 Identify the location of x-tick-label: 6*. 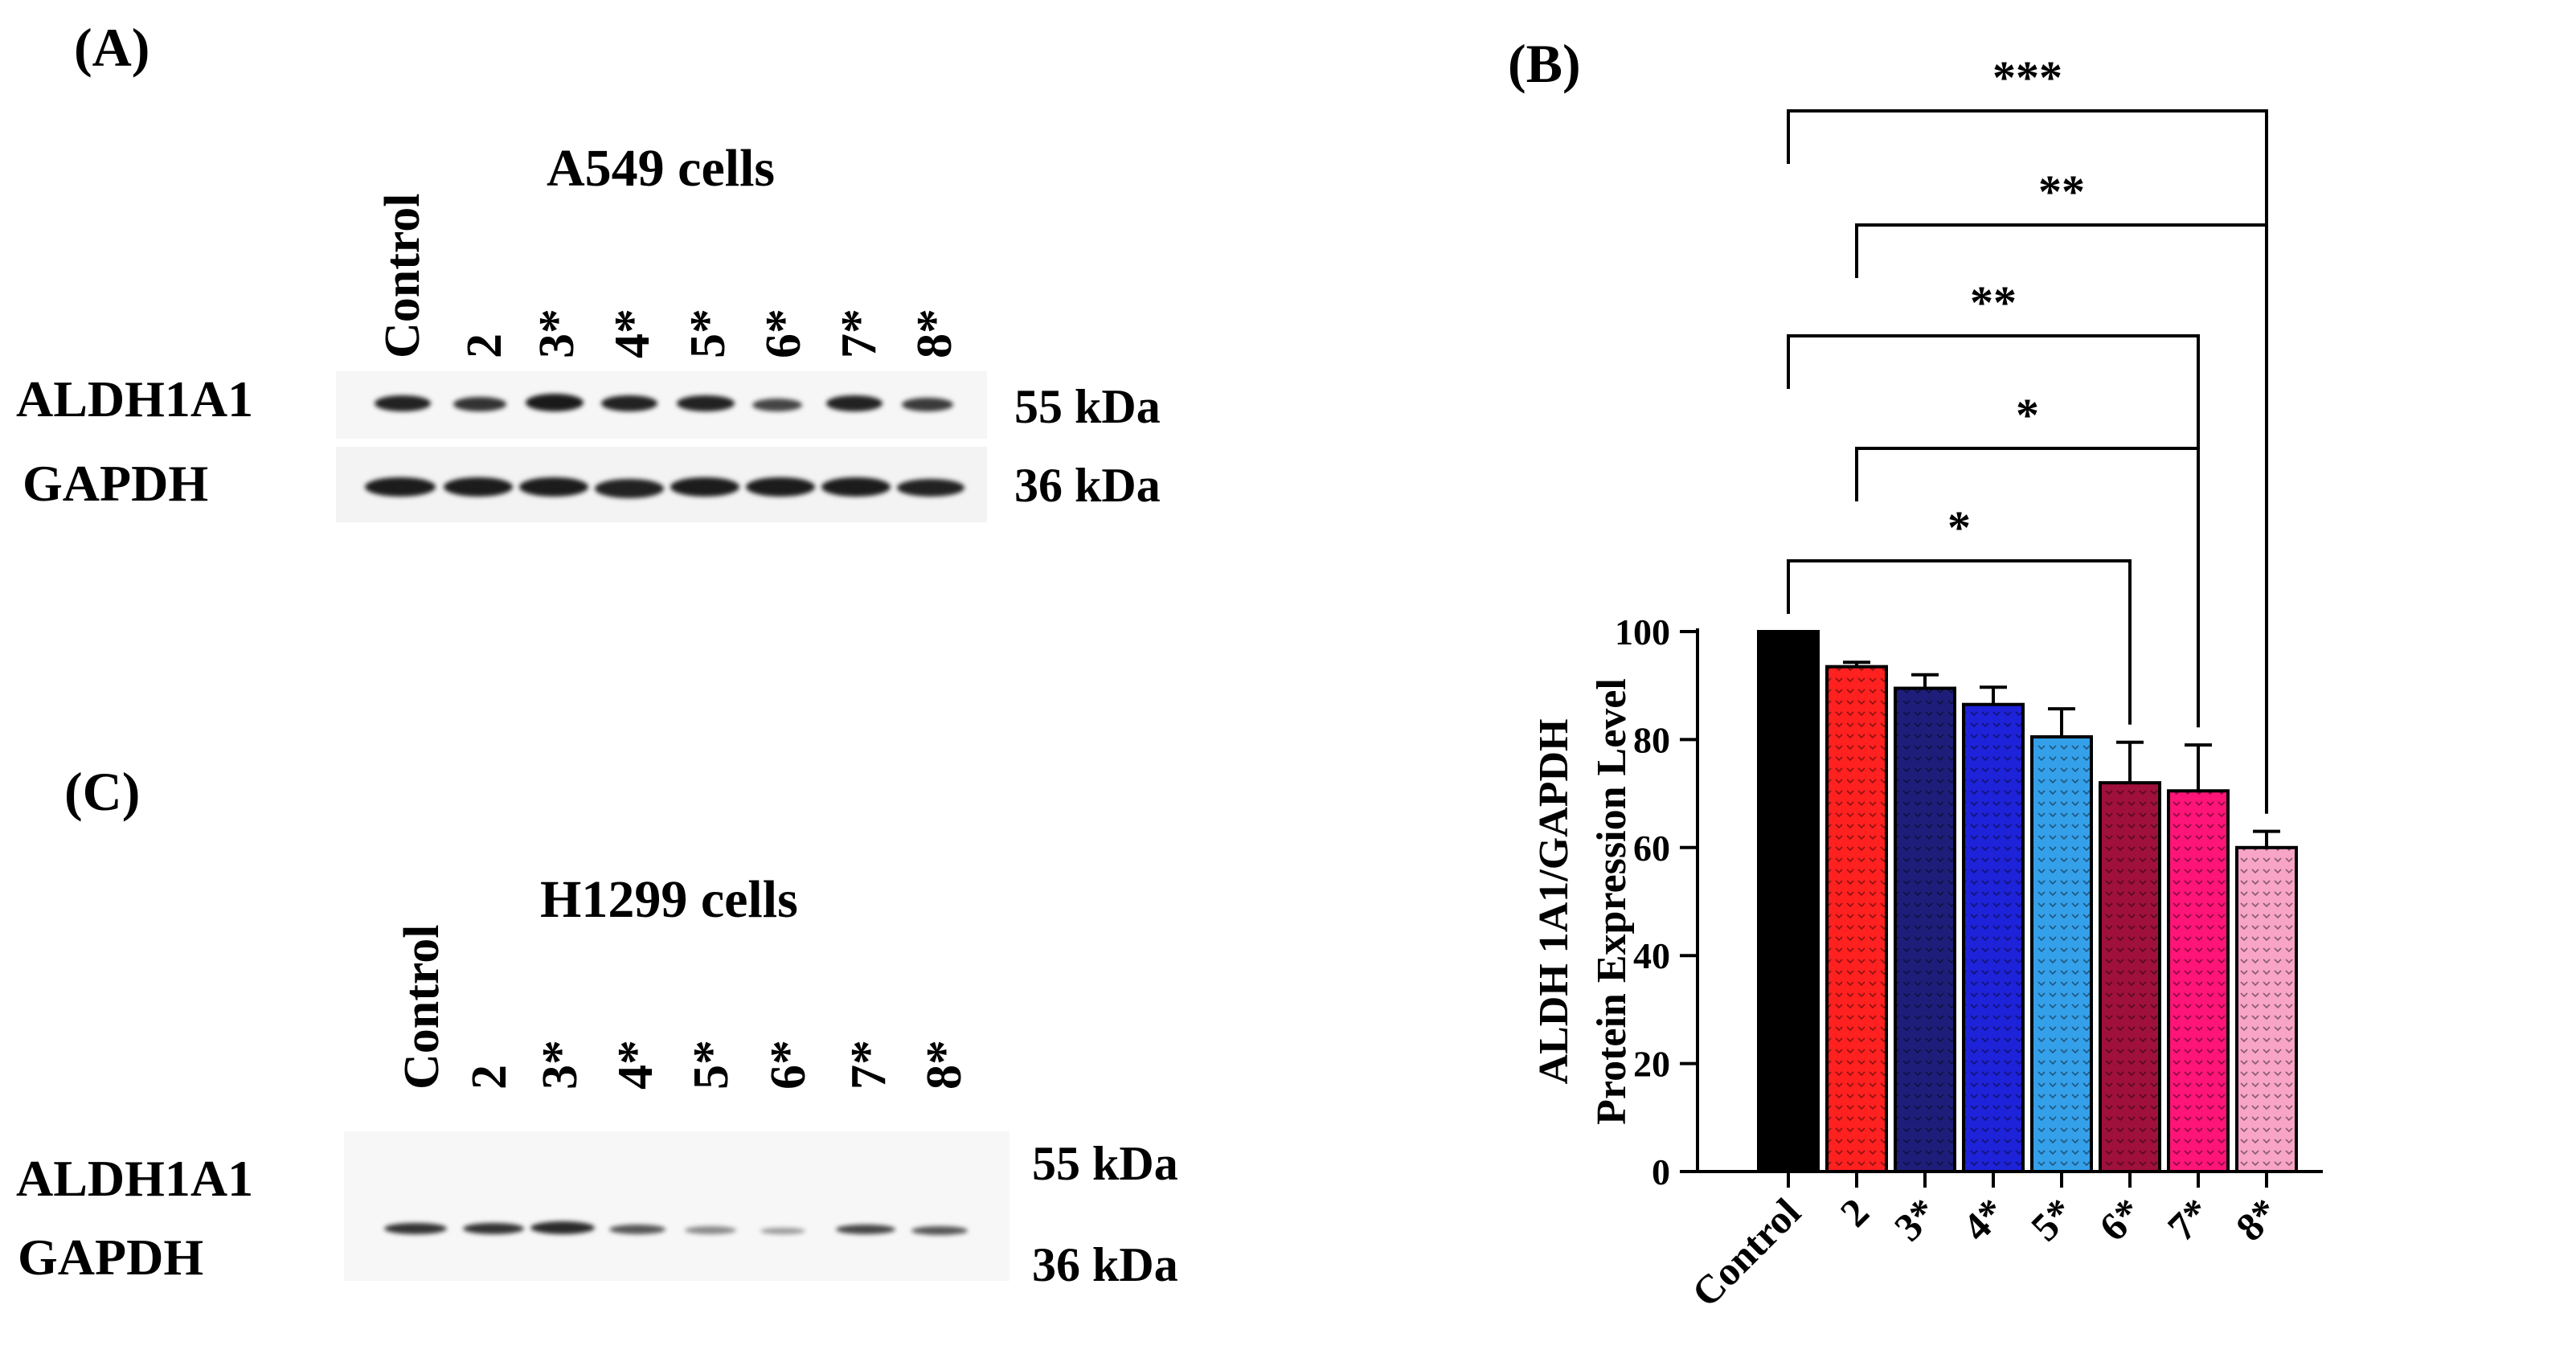
(2121, 1219).